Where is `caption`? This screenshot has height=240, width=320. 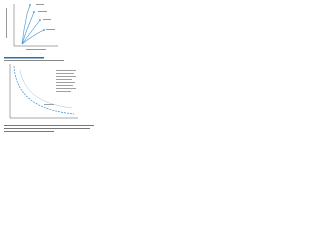 caption is located at coordinates (49, 128).